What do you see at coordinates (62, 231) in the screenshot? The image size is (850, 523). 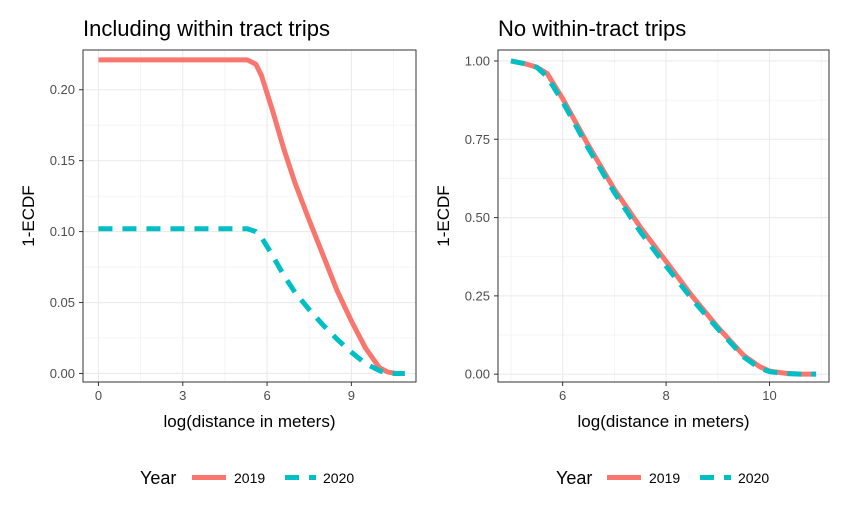 I see `y-tick-label: 0.10` at bounding box center [62, 231].